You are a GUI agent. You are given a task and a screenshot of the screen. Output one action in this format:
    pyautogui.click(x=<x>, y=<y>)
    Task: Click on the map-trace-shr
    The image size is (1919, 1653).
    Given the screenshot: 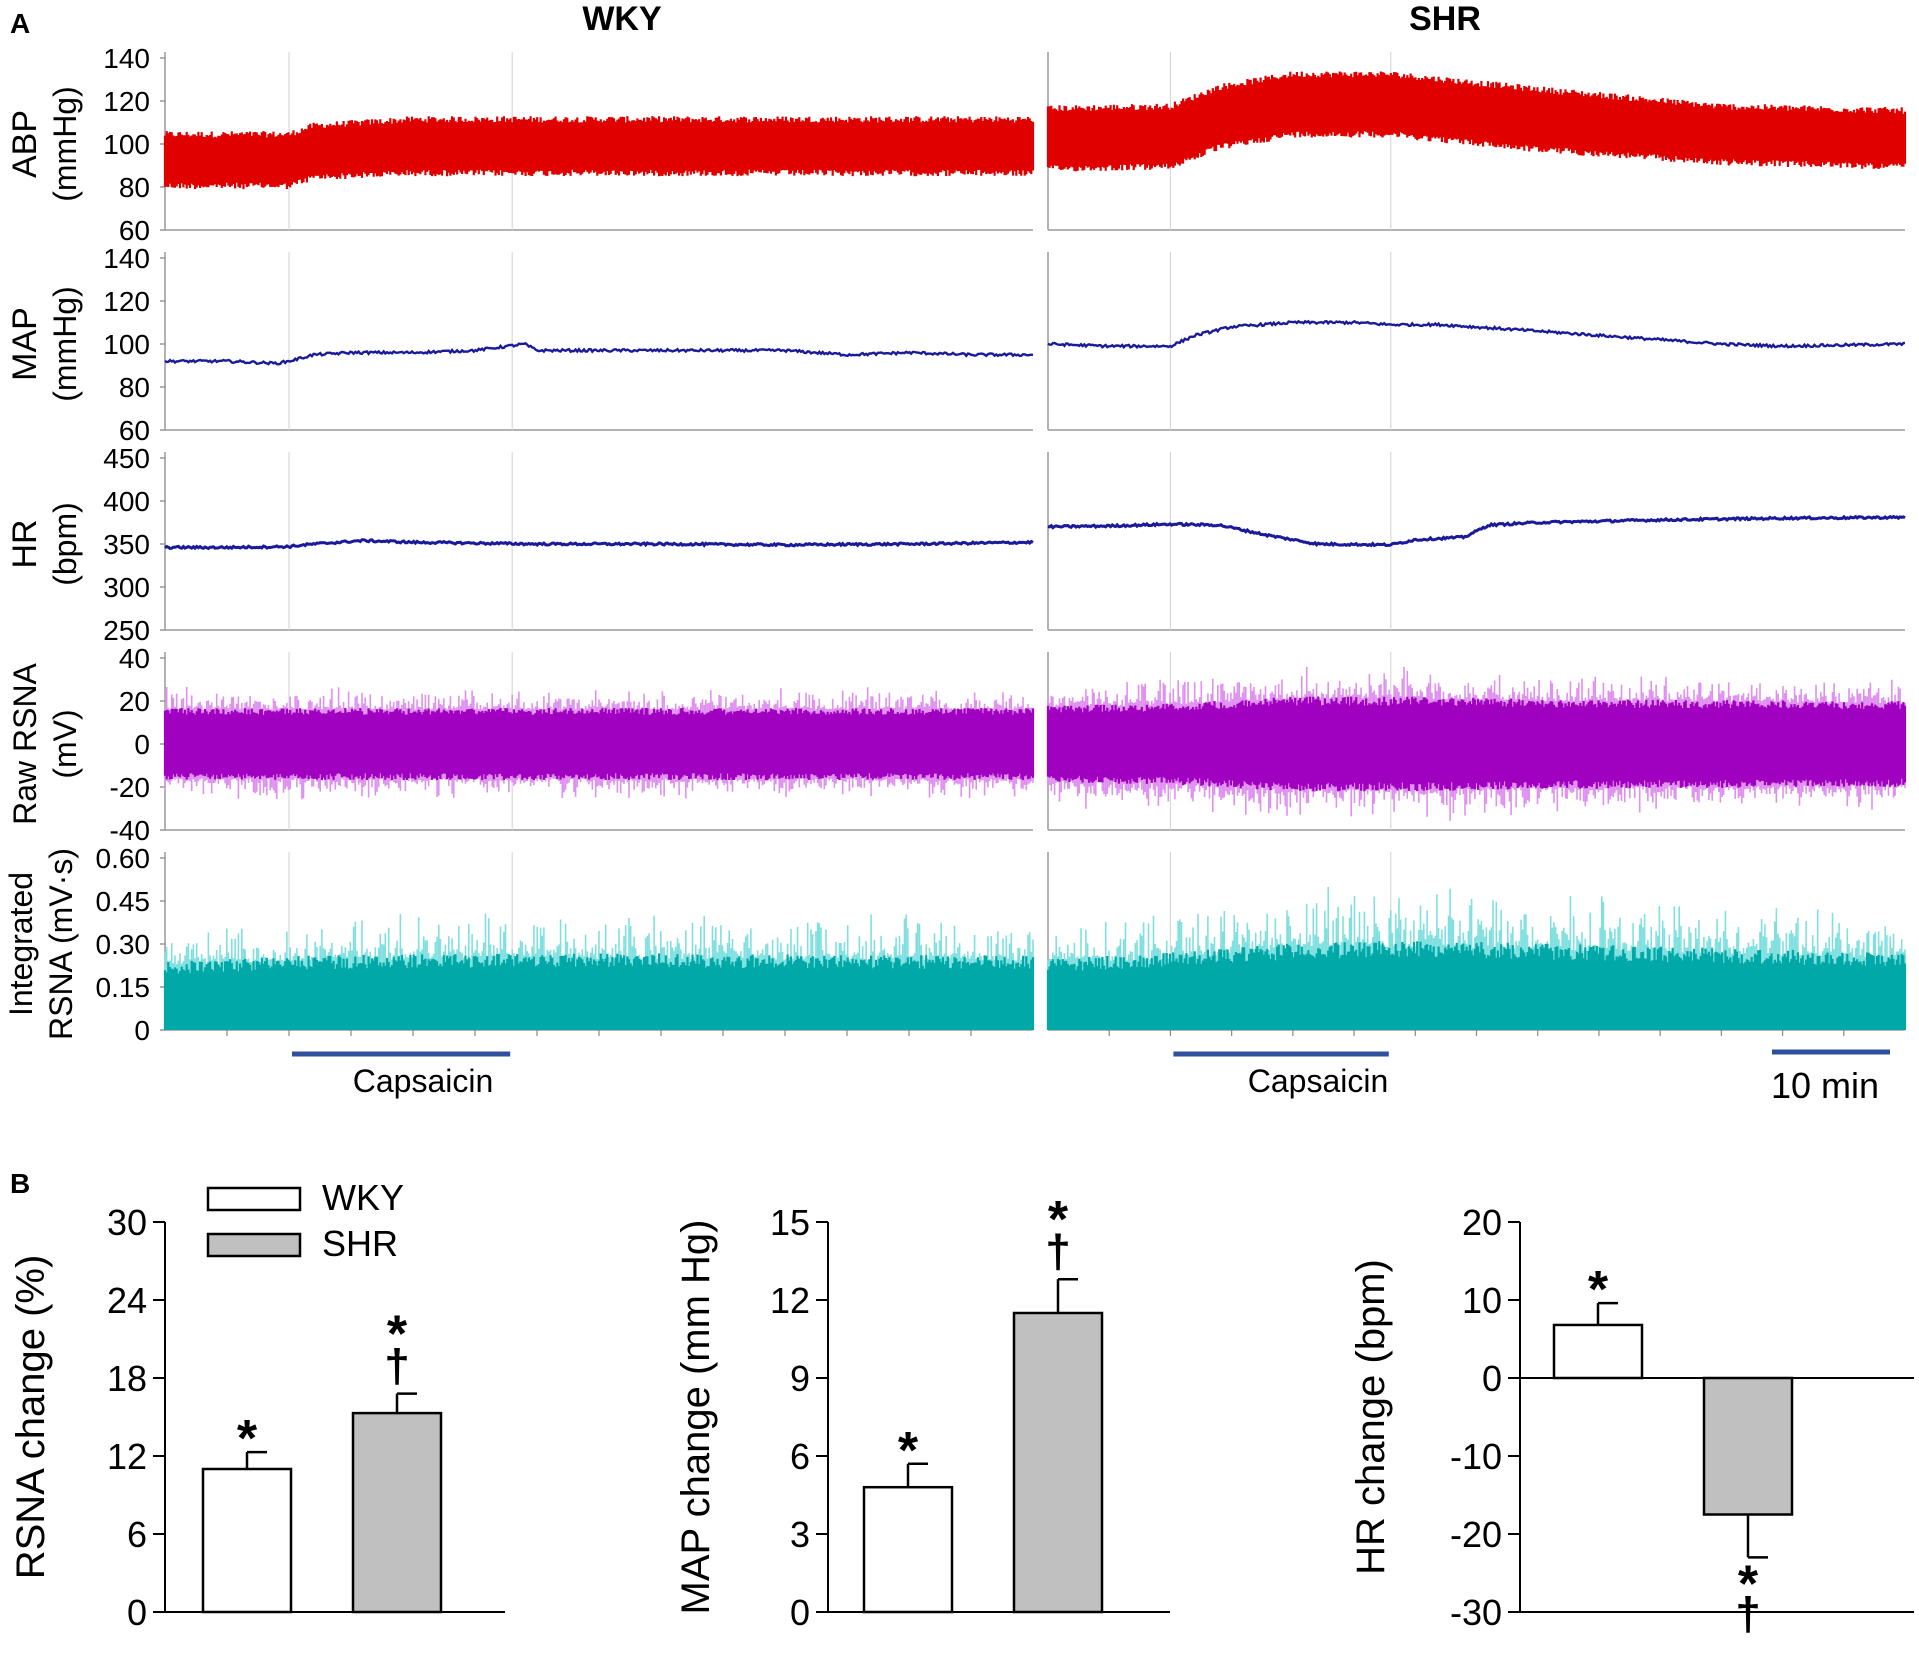 What is the action you would take?
    pyautogui.click(x=1476, y=334)
    